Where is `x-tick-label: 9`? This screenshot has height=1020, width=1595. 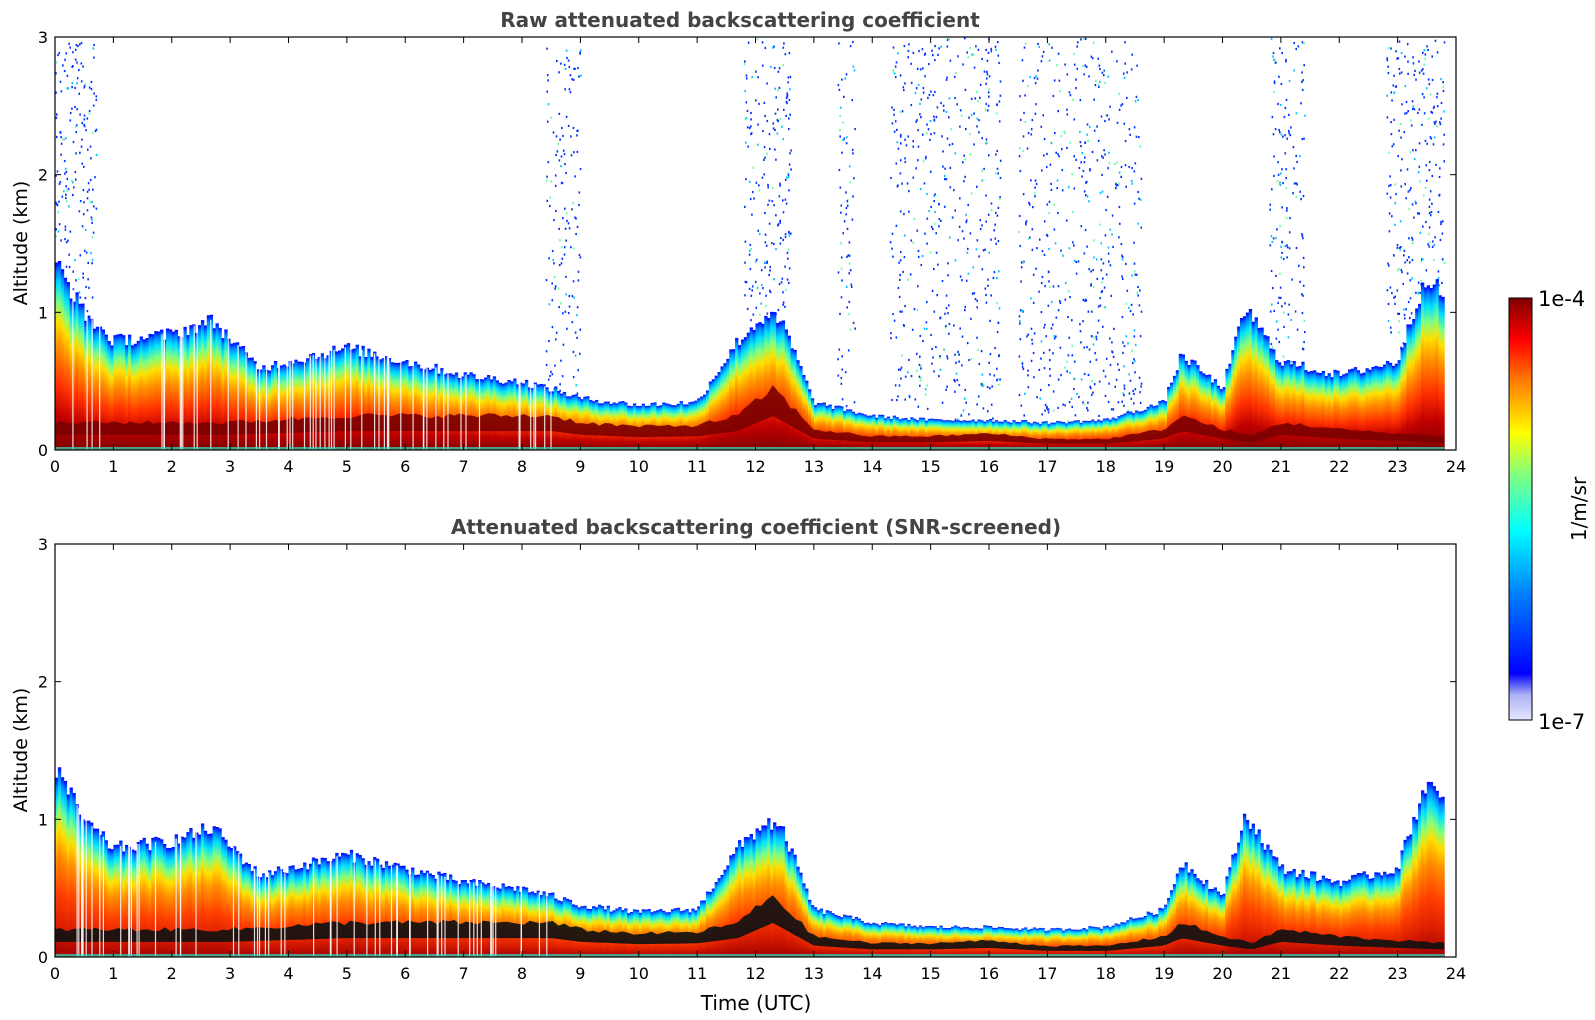 x-tick-label: 9 is located at coordinates (580, 466).